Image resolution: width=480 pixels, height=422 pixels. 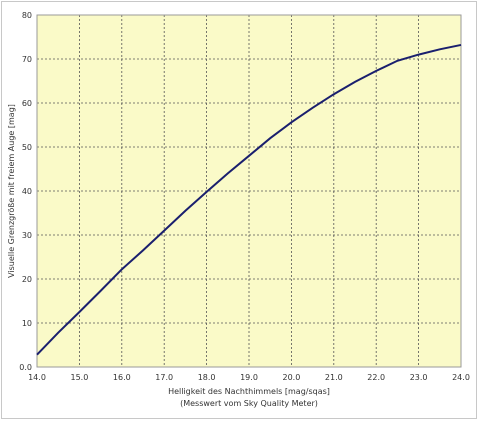 What do you see at coordinates (419, 377) in the screenshot?
I see `x-tick-label: 23.0` at bounding box center [419, 377].